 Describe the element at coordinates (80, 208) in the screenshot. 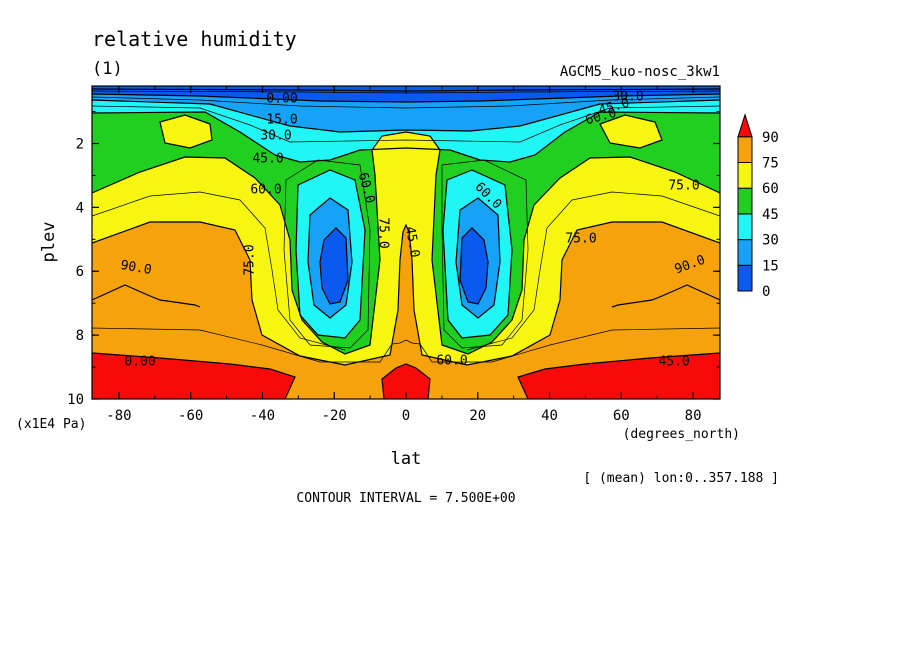

I see `y-tick-label: 4` at that location.